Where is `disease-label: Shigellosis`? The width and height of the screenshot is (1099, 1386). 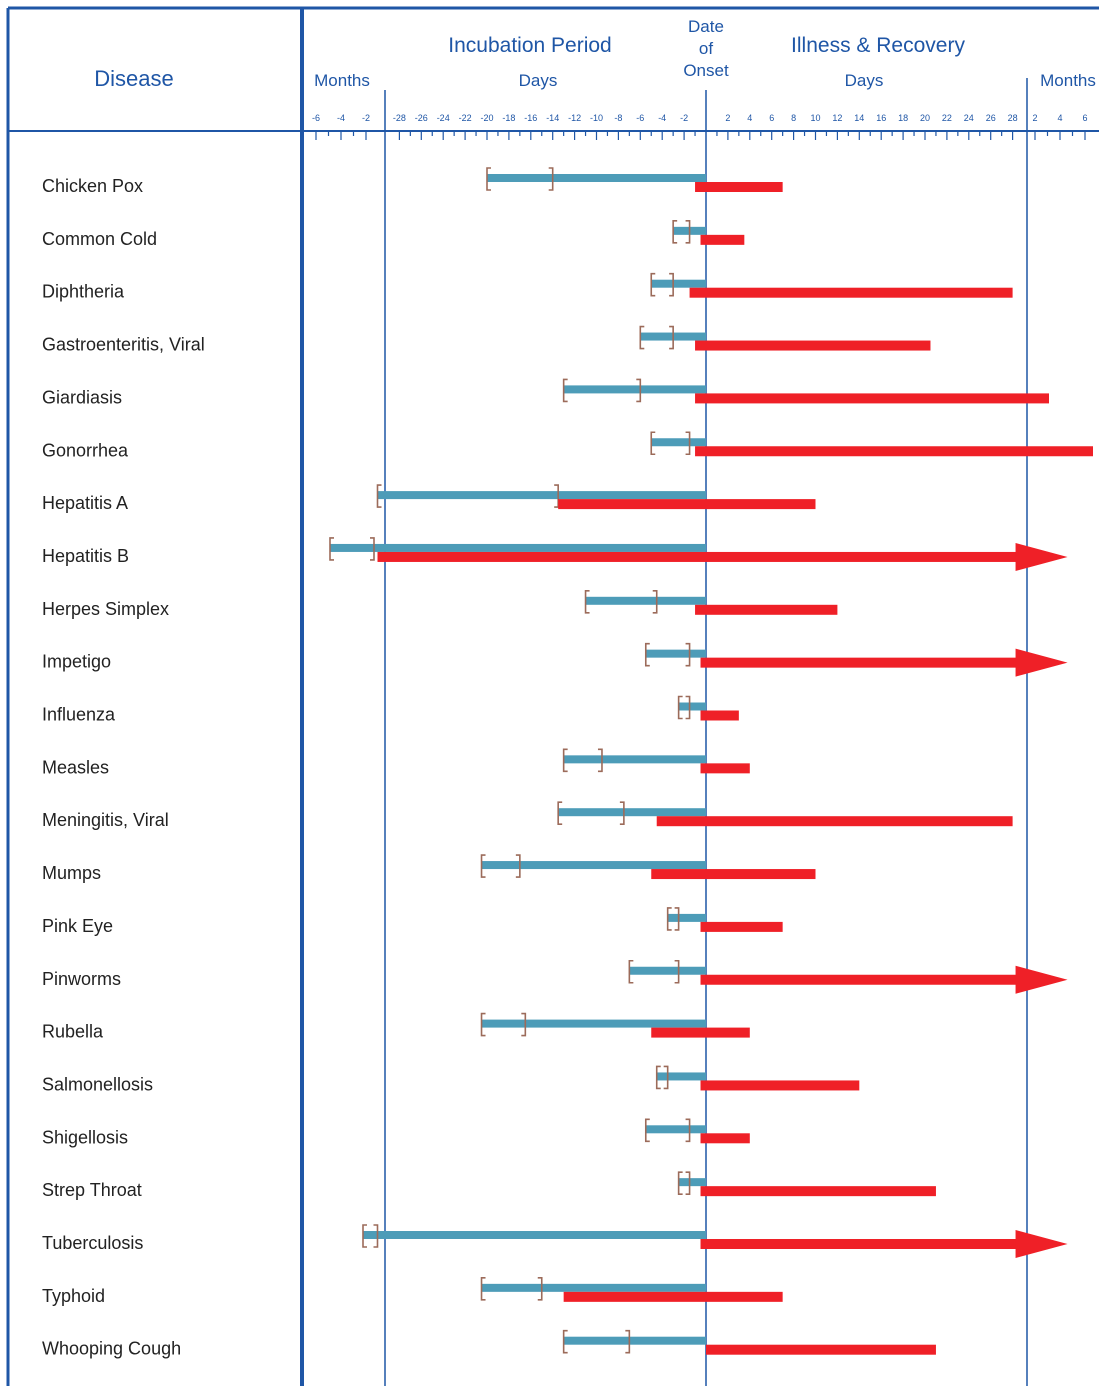
disease-label: Shigellosis is located at coordinates (85, 1137).